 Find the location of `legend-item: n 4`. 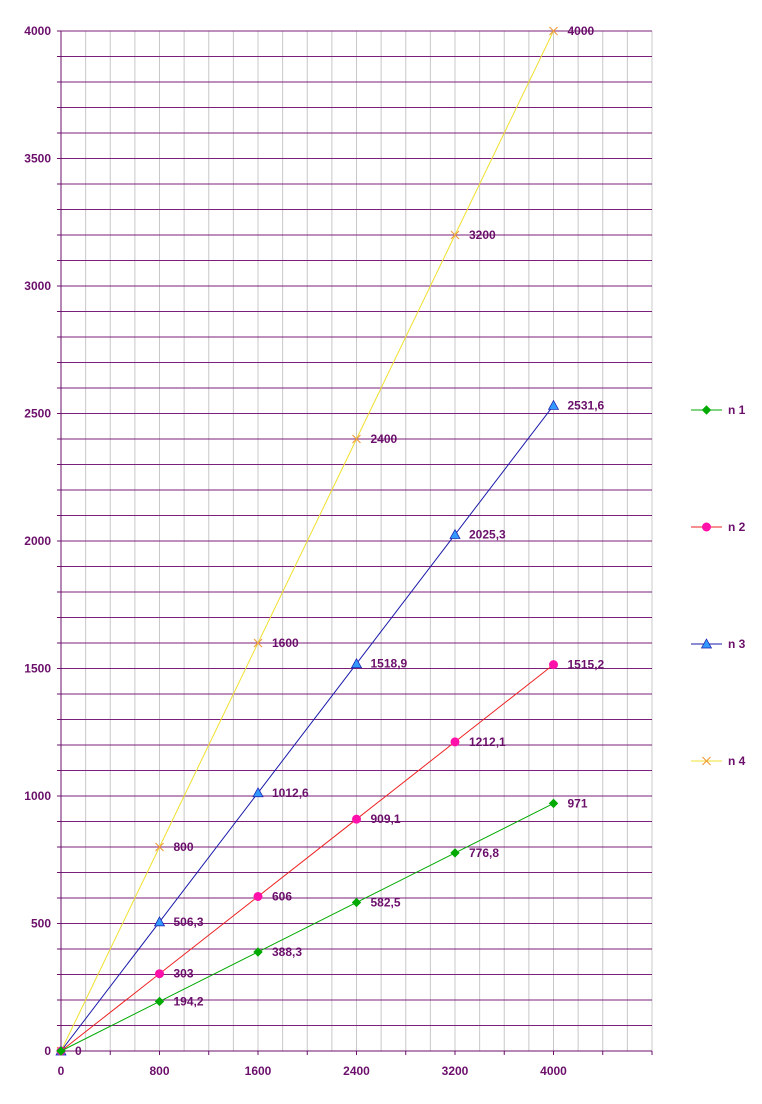

legend-item: n 4 is located at coordinates (718, 761).